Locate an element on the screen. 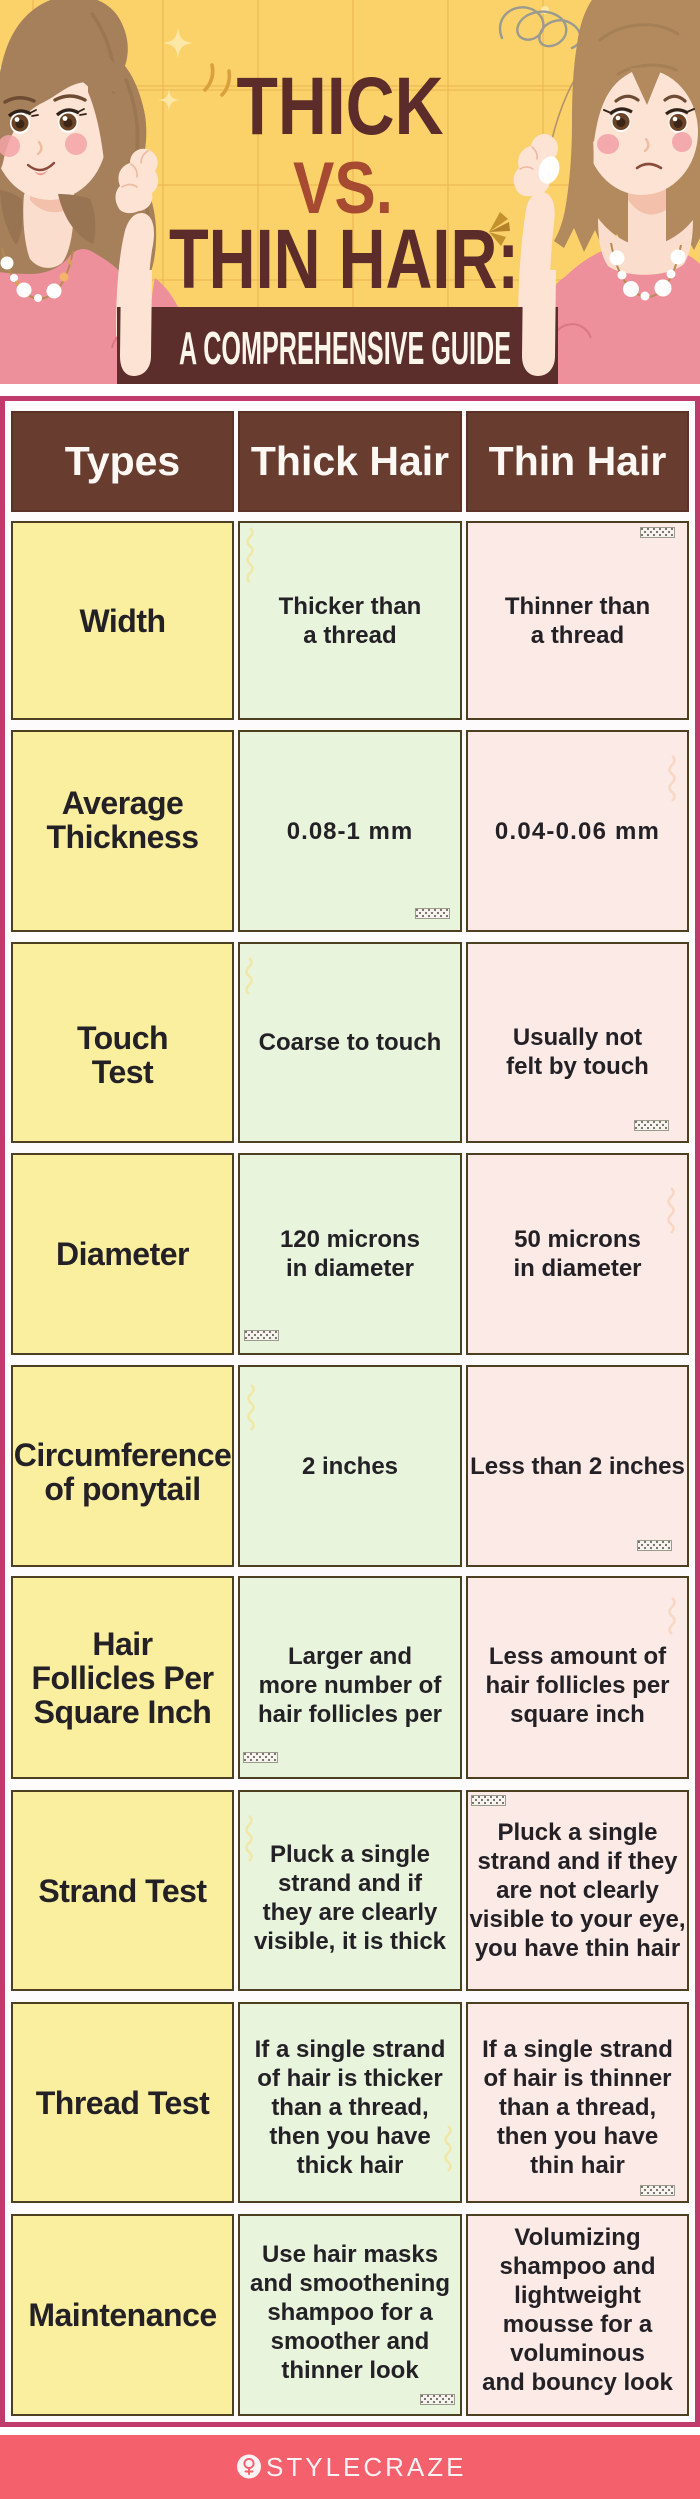  svg-text: THICK is located at coordinates (340, 106).